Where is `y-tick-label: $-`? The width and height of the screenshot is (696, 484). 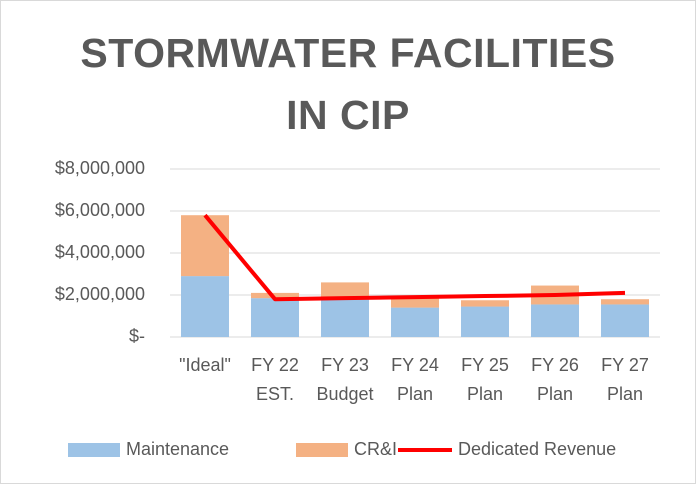
y-tick-label: $- is located at coordinates (137, 336).